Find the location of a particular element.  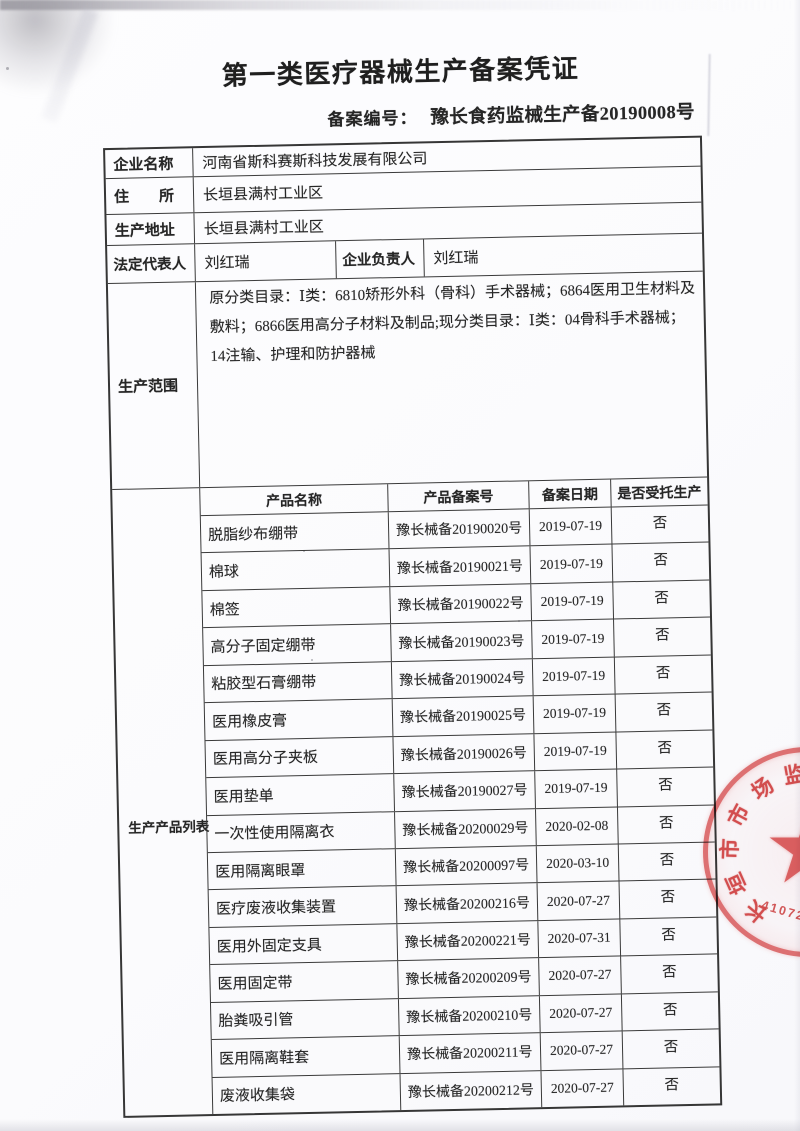

company-name-label: 企业名称 is located at coordinates (143, 165).